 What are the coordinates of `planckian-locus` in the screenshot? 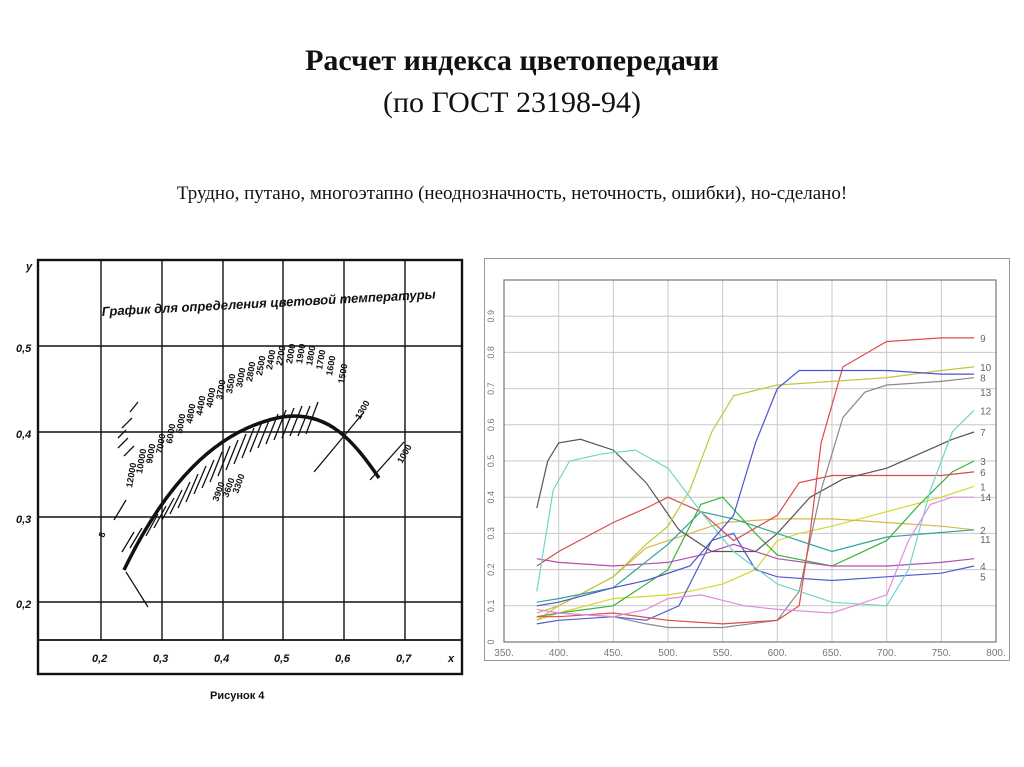 It's located at (251, 492).